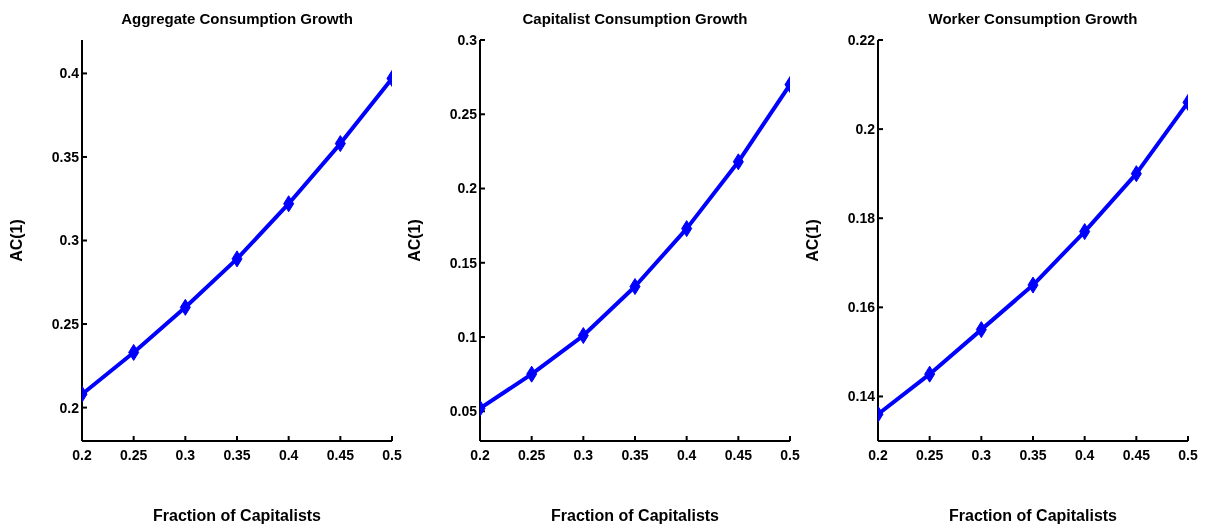  What do you see at coordinates (463, 262) in the screenshot?
I see `y-tick-label: 0.15` at bounding box center [463, 262].